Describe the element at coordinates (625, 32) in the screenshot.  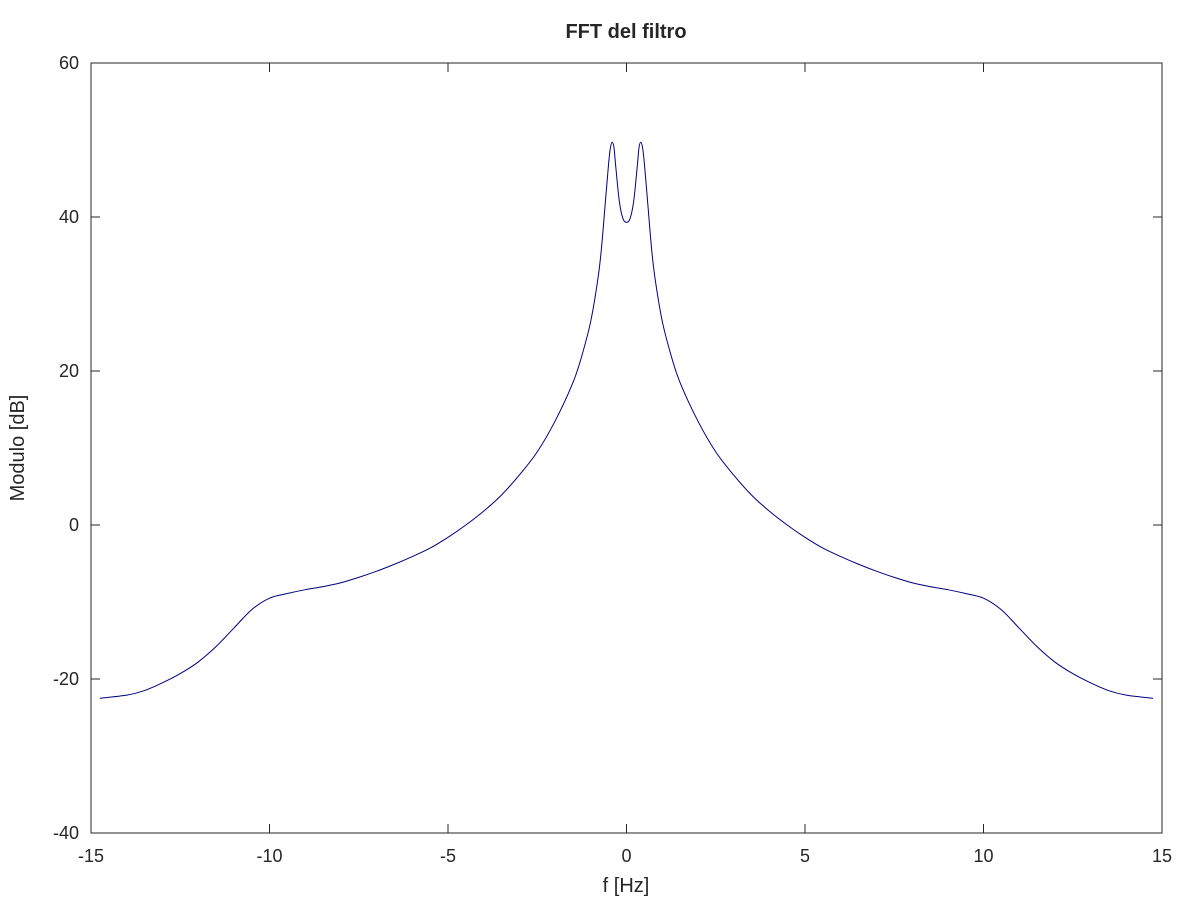
I see `chart-title: FFT del filtro` at that location.